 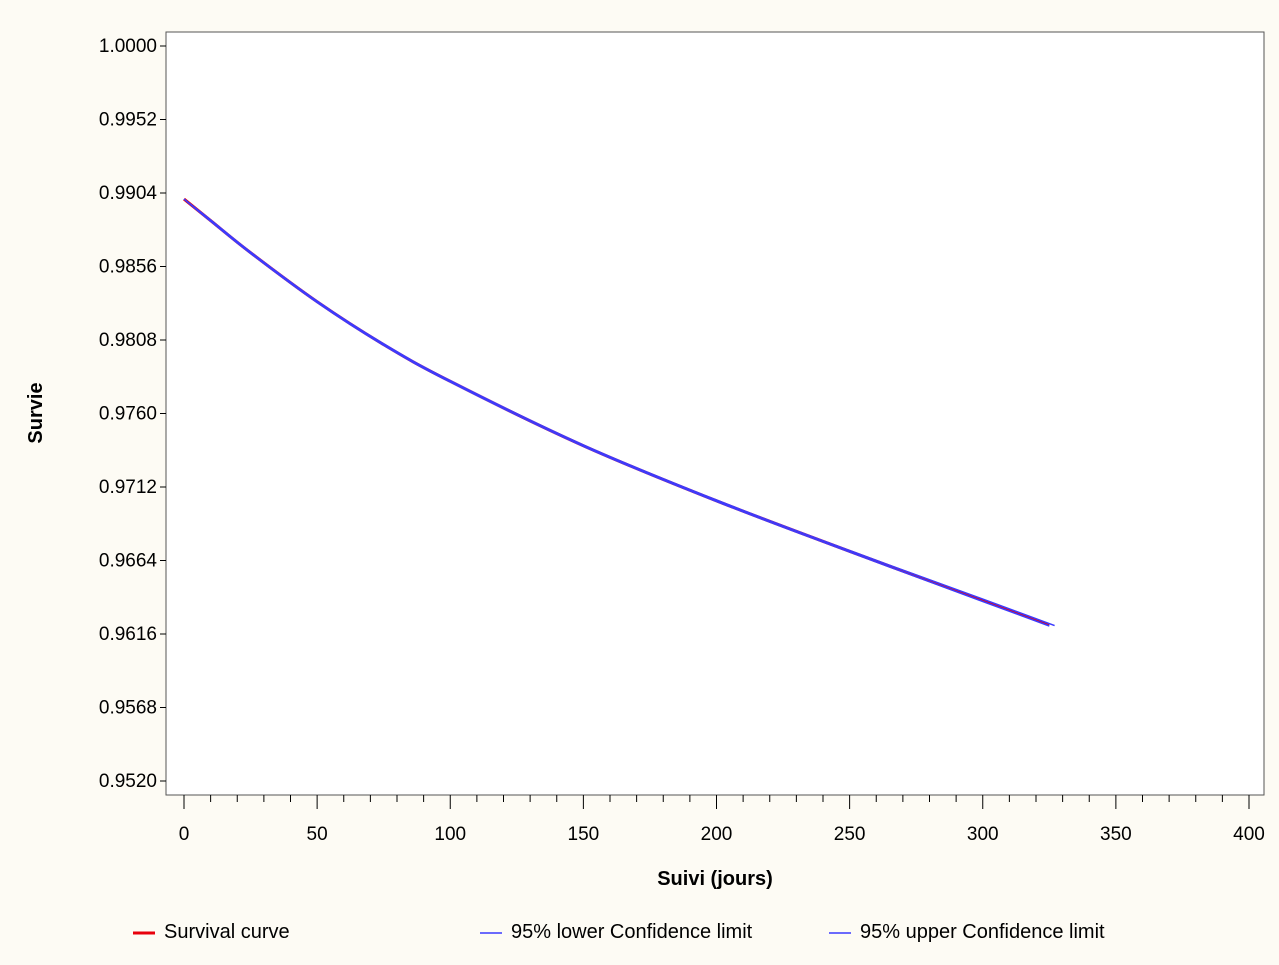 I want to click on x-tick-label: 250, so click(x=850, y=834).